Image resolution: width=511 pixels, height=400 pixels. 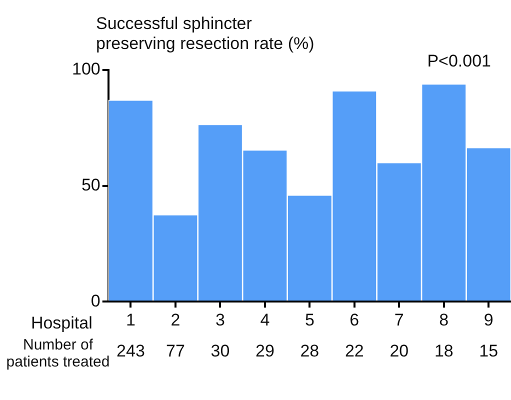 What do you see at coordinates (444, 320) in the screenshot?
I see `x-tick-label: 8` at bounding box center [444, 320].